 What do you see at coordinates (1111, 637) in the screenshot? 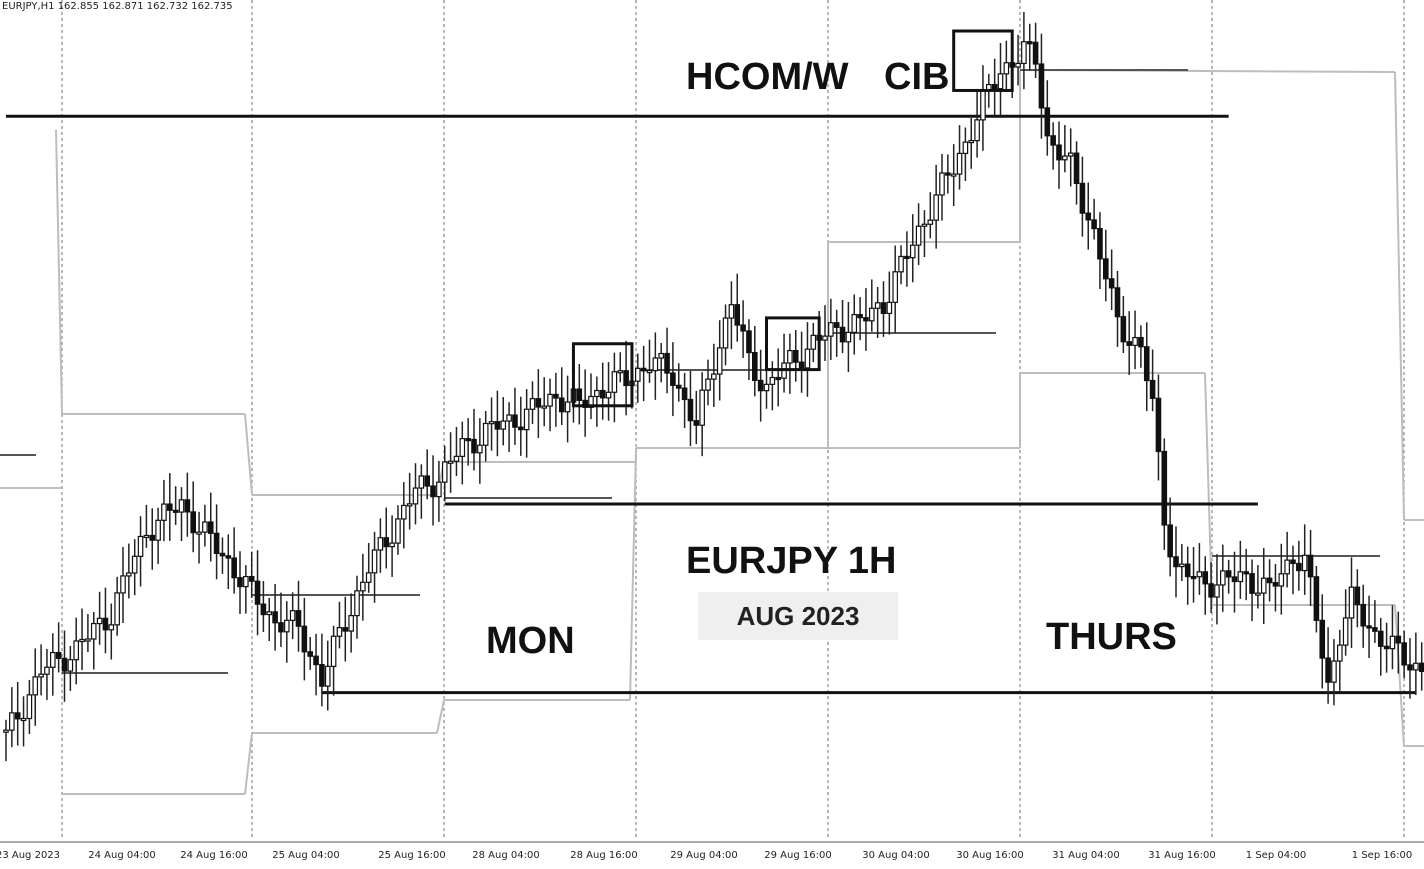
I see `annotation-thurs: THURS` at bounding box center [1111, 637].